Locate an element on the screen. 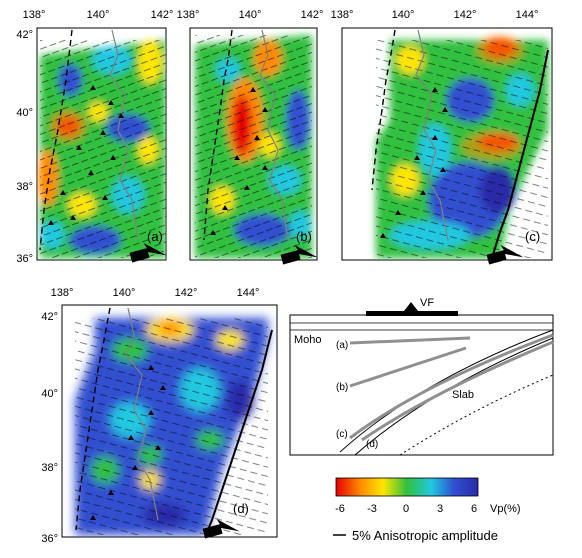 The image size is (582, 558). slab-label: Slab is located at coordinates (463, 395).